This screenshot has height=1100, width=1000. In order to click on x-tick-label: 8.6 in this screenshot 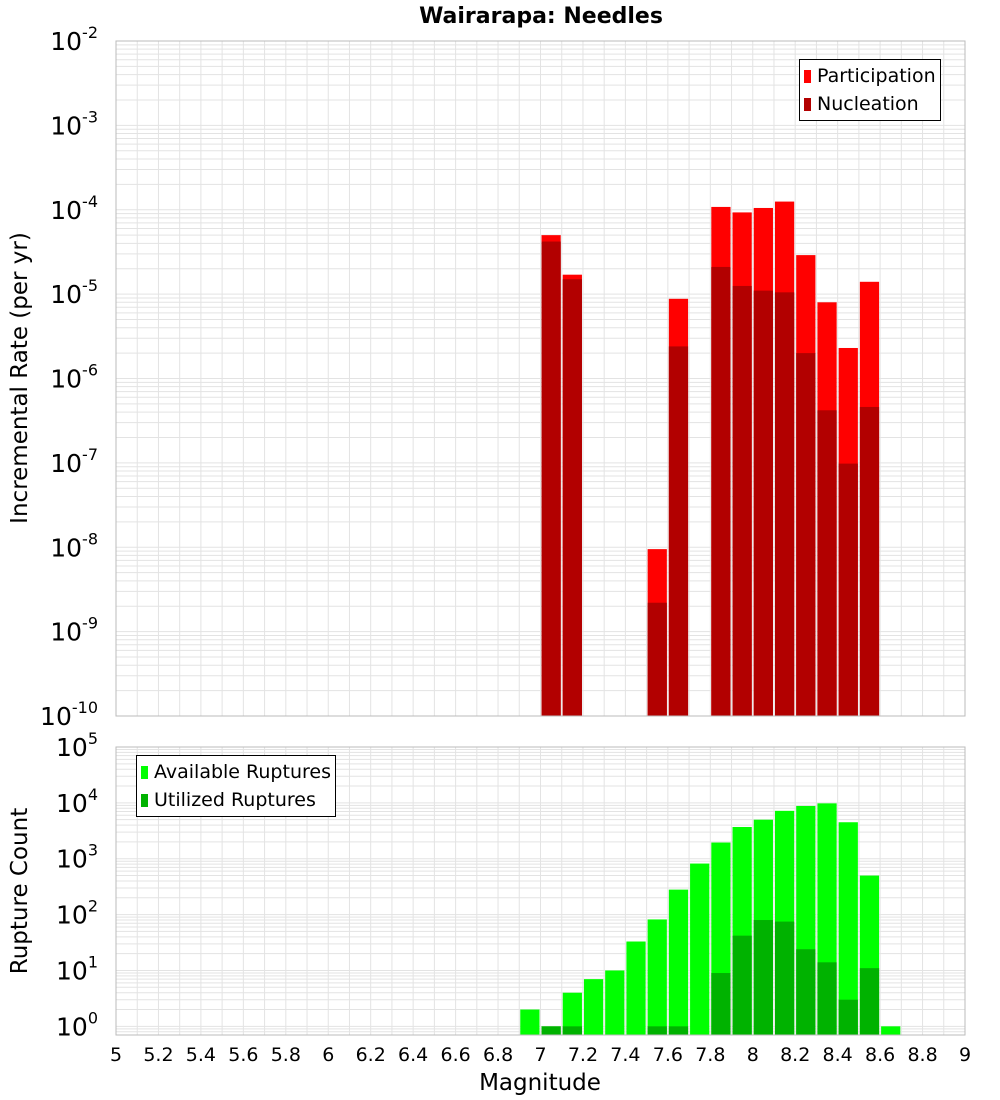, I will do `click(880, 1055)`.